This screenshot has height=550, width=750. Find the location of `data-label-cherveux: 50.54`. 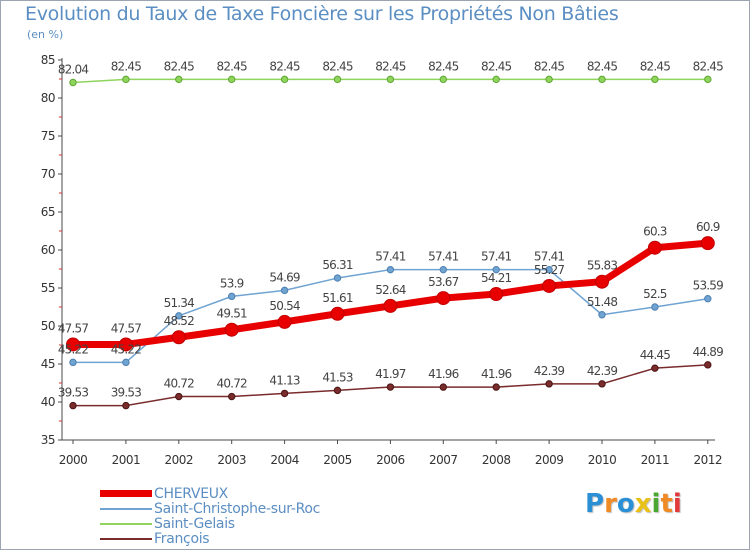

data-label-cherveux: 50.54 is located at coordinates (284, 306).